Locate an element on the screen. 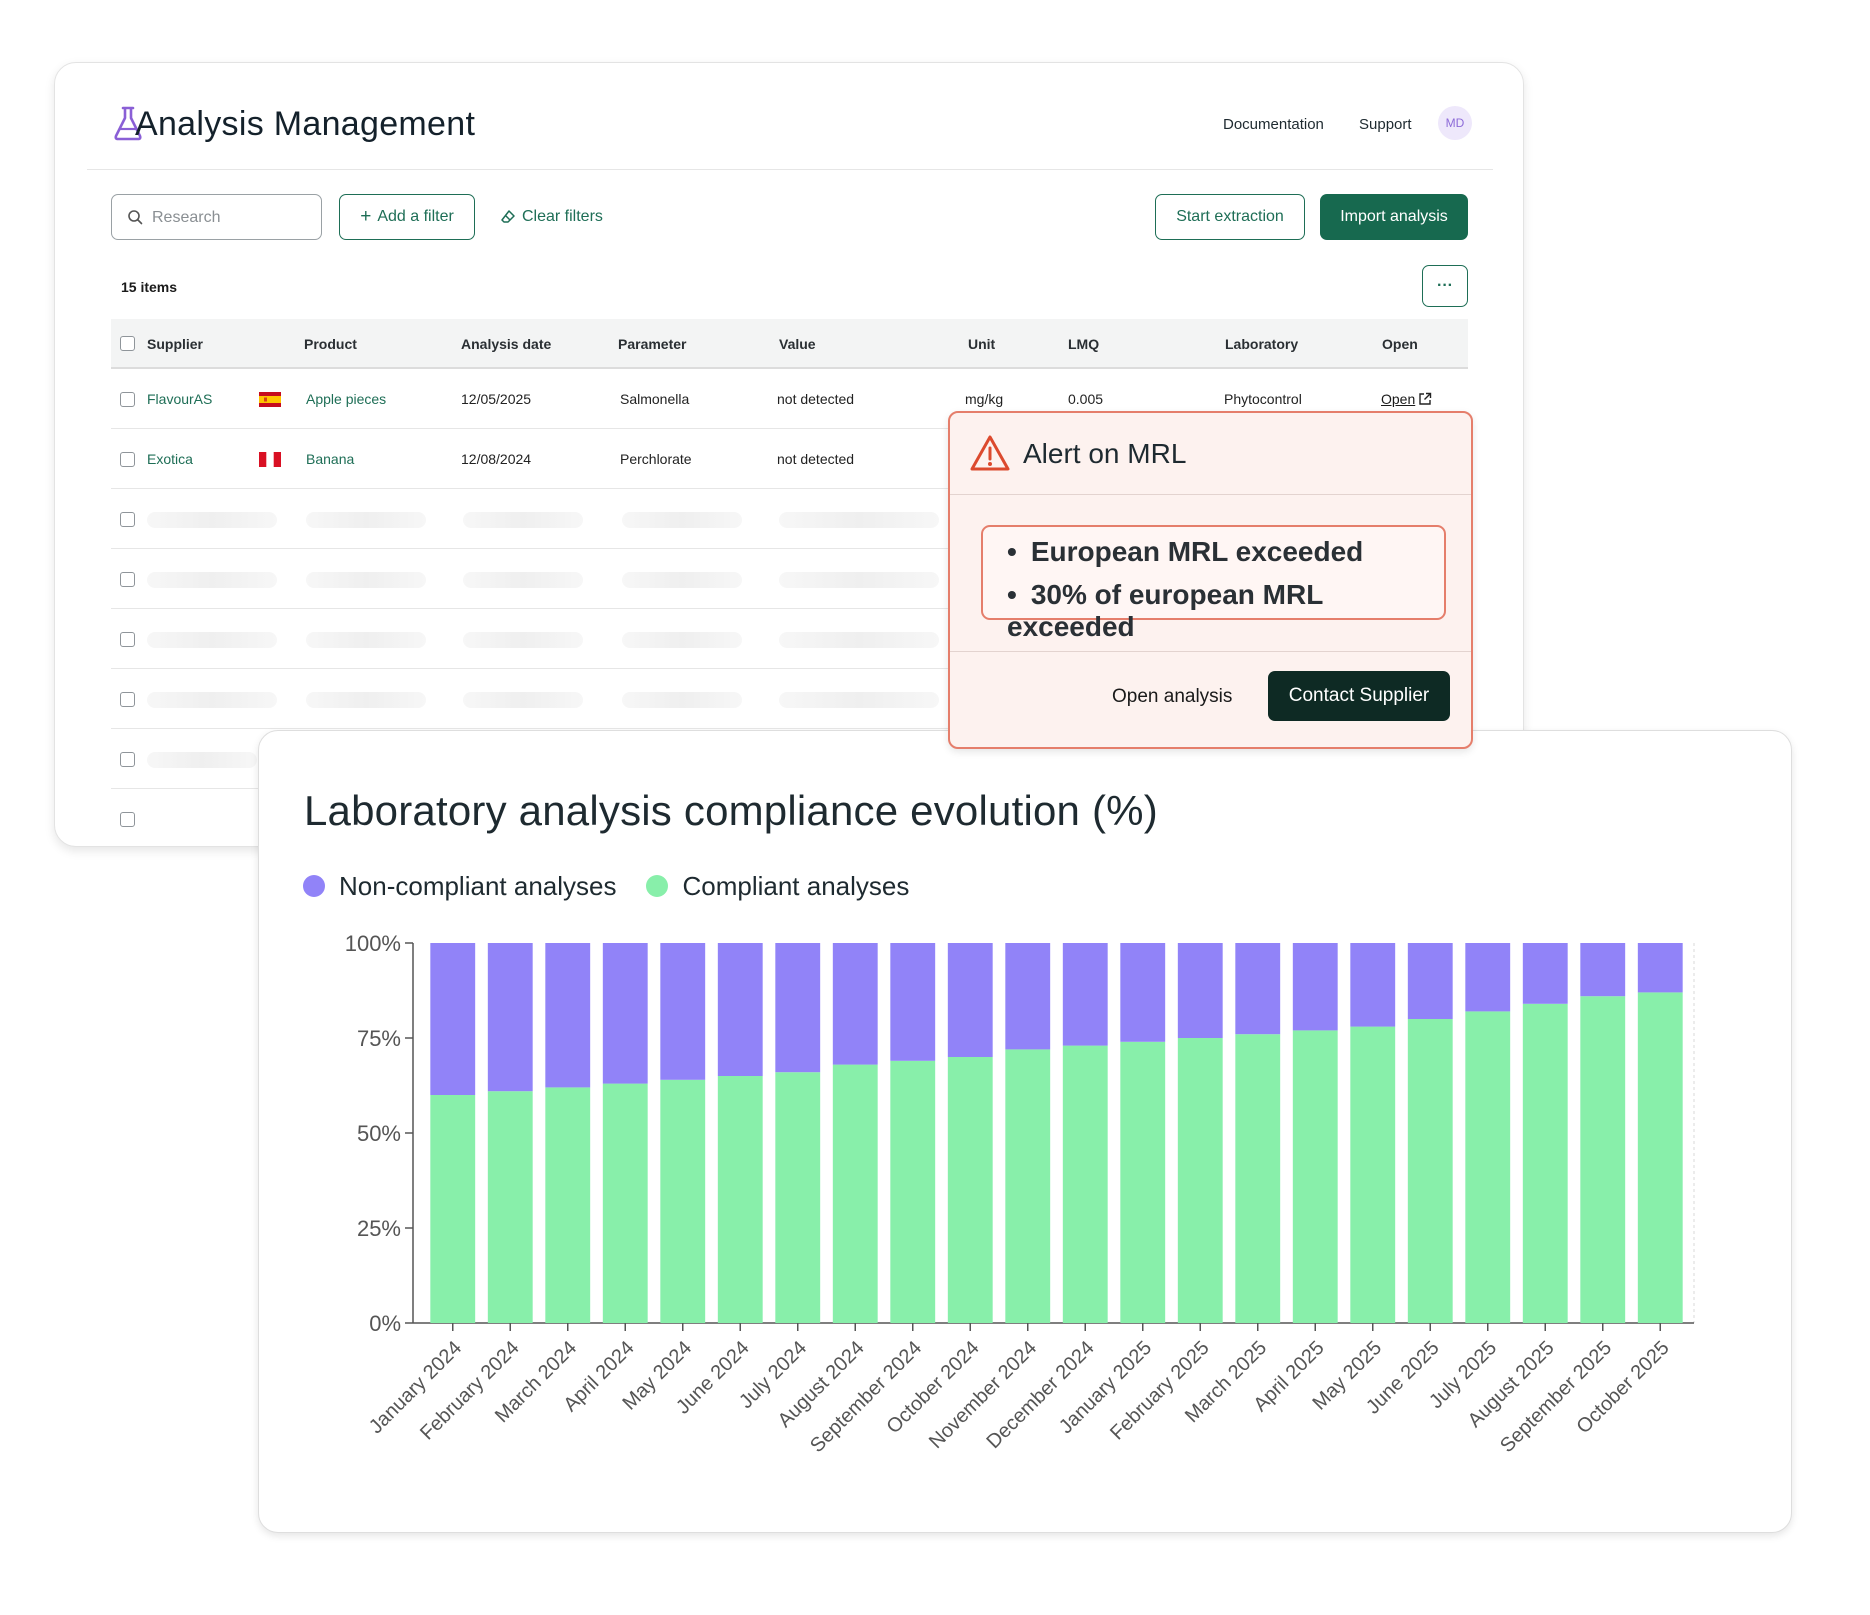 The image size is (1870, 1615). start-extraction-button: Start extraction is located at coordinates (1230, 217).